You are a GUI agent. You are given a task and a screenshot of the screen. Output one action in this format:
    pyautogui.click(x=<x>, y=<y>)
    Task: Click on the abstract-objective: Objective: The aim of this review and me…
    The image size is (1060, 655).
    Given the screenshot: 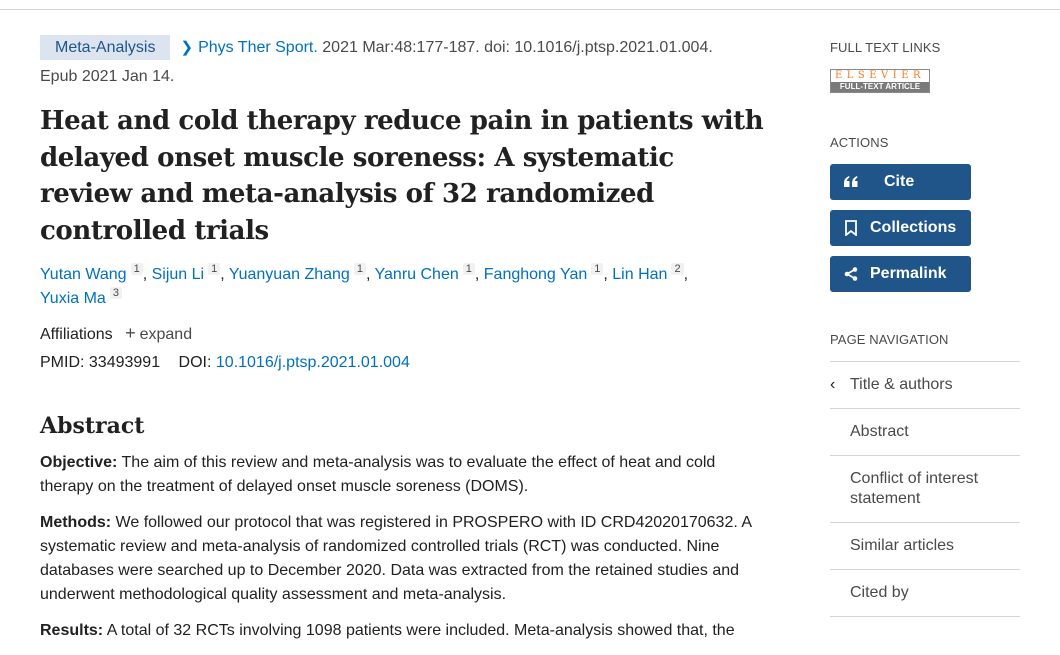 What is the action you would take?
    pyautogui.click(x=405, y=475)
    